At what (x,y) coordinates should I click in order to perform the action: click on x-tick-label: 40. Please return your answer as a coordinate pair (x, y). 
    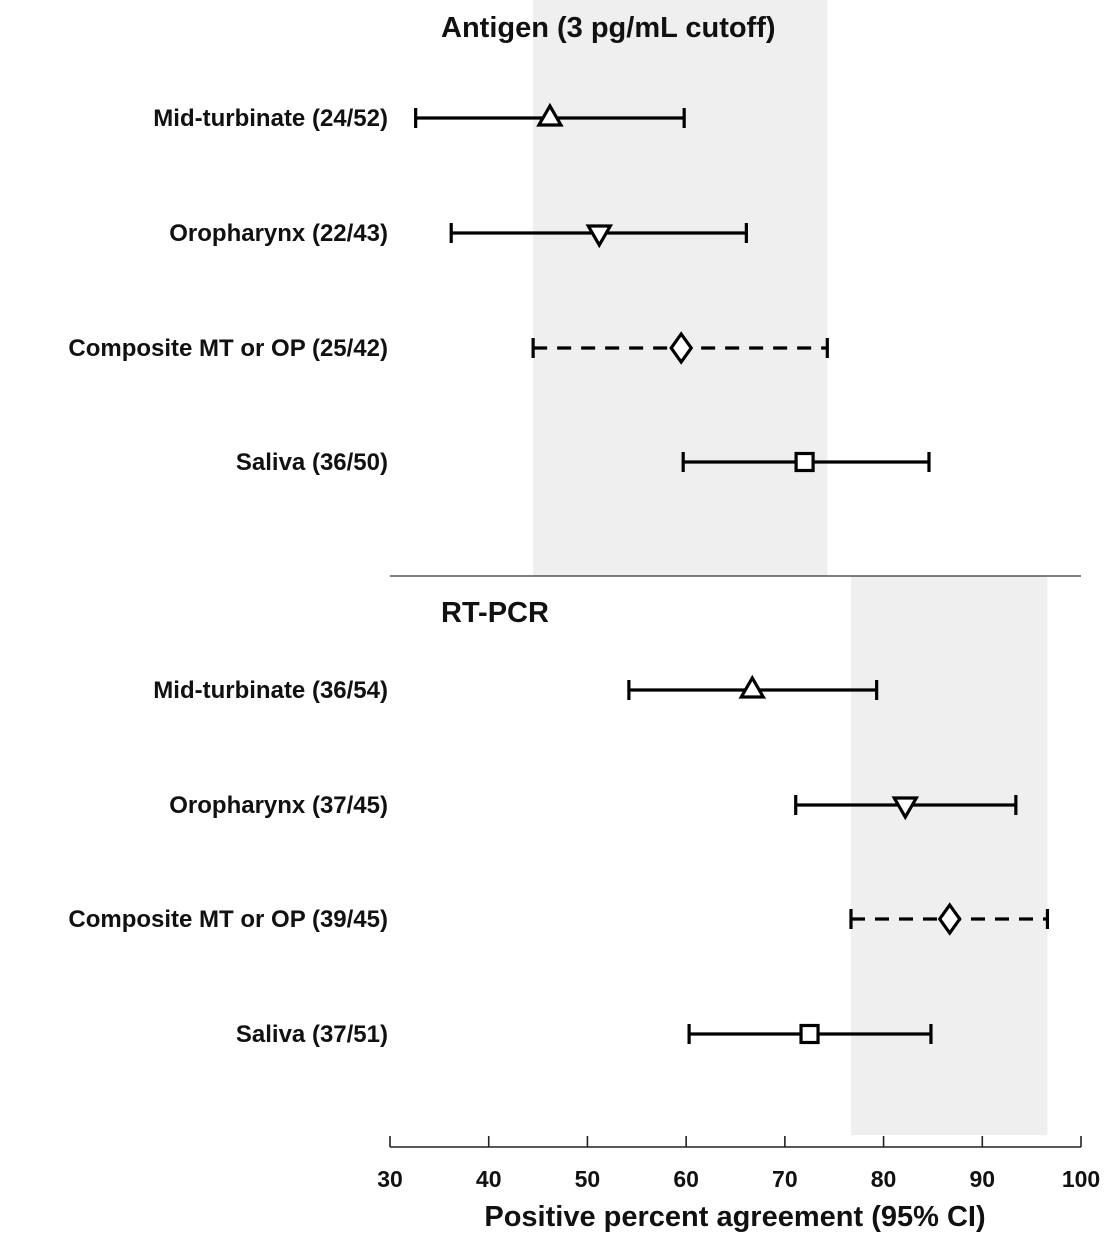
    Looking at the image, I should click on (489, 1179).